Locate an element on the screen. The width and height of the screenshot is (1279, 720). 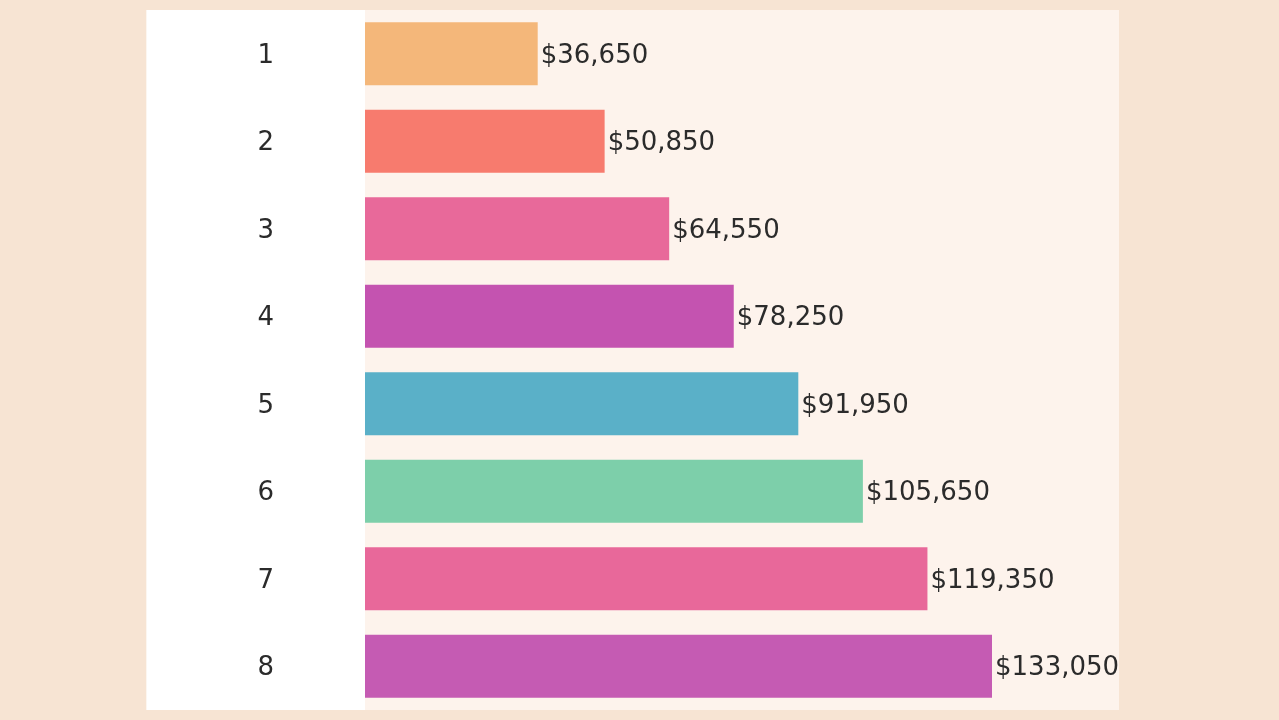
data-label: $50,850 is located at coordinates (661, 141).